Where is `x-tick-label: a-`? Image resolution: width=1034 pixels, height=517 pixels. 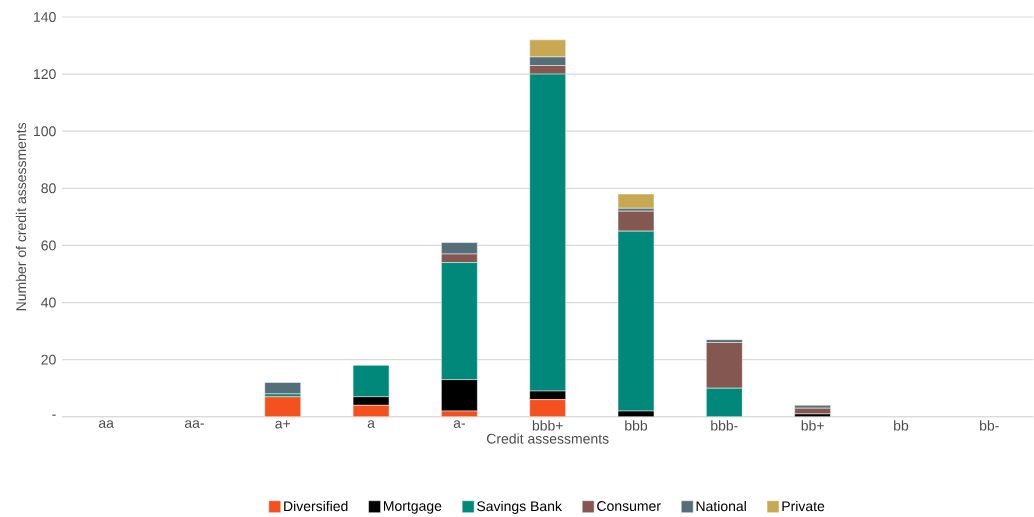
x-tick-label: a- is located at coordinates (459, 424).